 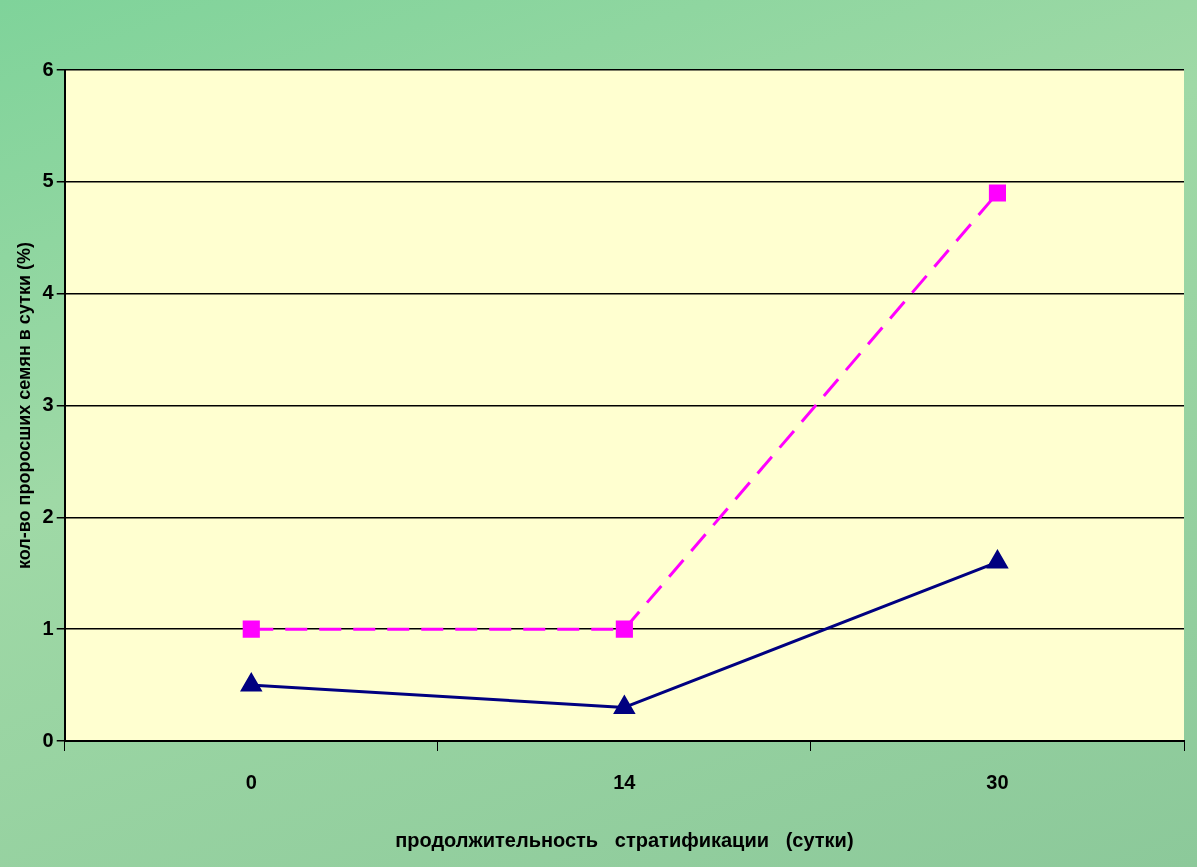 I want to click on y-tick-label: 0, so click(x=48, y=739).